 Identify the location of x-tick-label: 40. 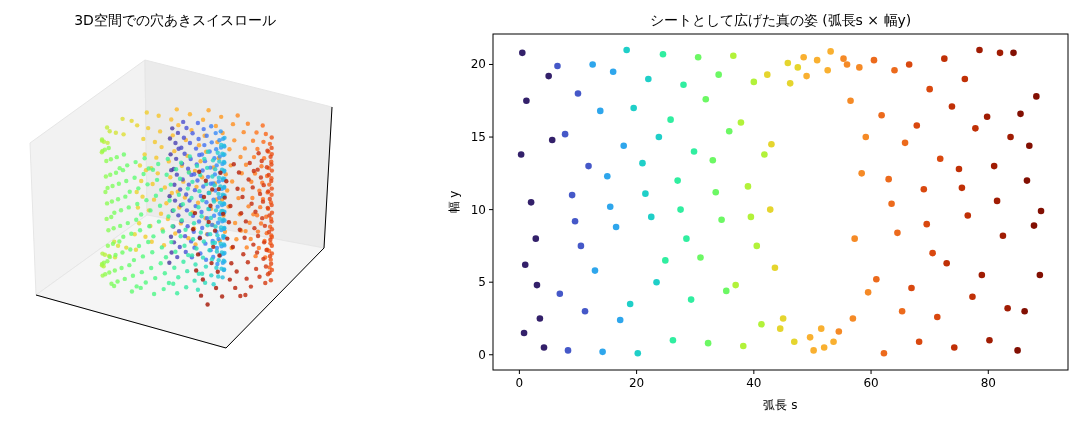
(754, 383).